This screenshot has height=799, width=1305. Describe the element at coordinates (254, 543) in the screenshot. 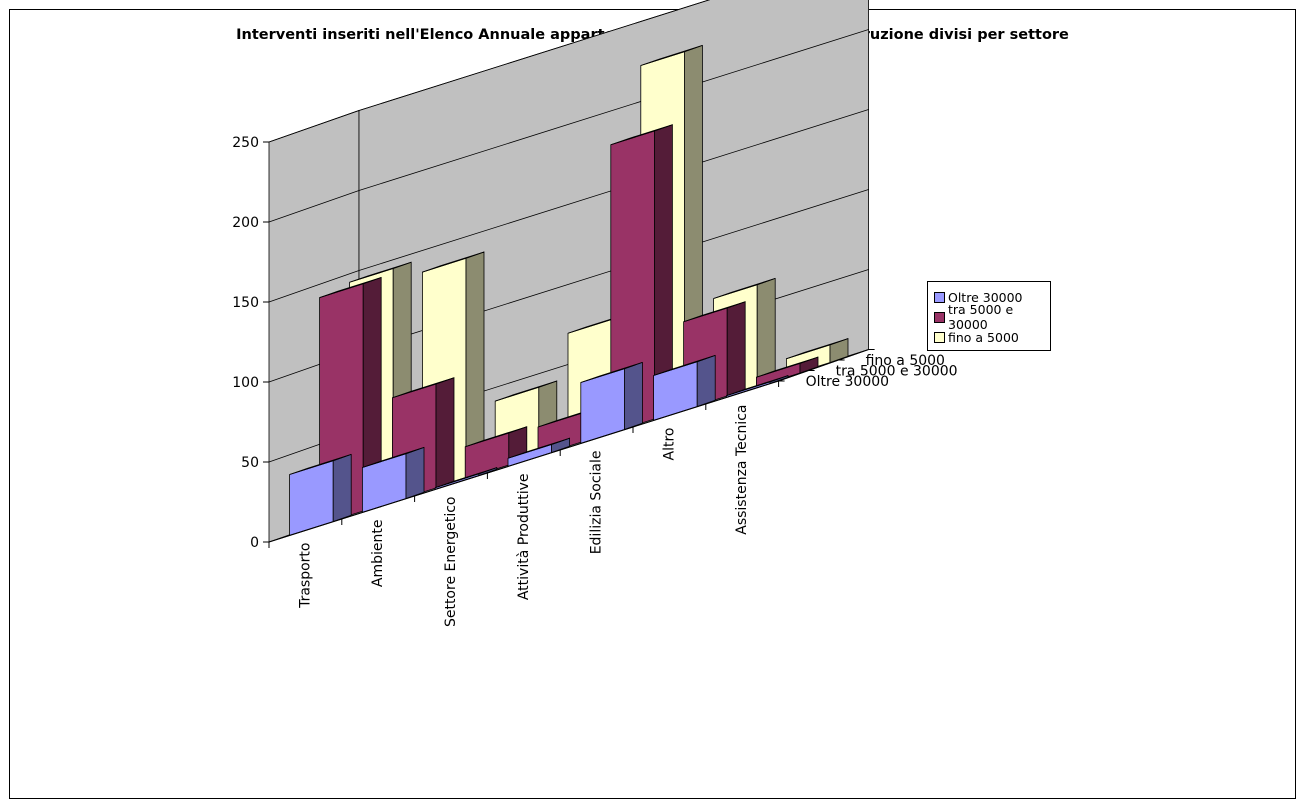

I see `y-tick-label: 0` at that location.